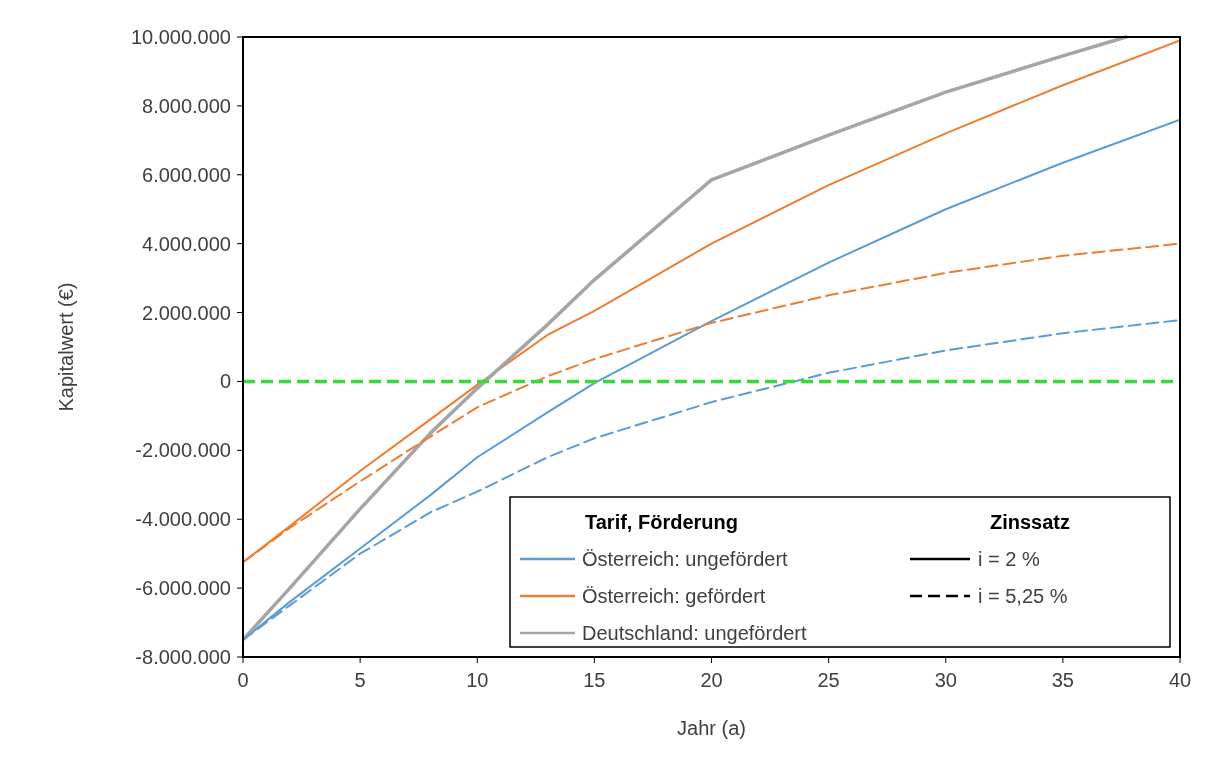 Image resolution: width=1212 pixels, height=783 pixels. What do you see at coordinates (945, 680) in the screenshot?
I see `x-tick-label: 30` at bounding box center [945, 680].